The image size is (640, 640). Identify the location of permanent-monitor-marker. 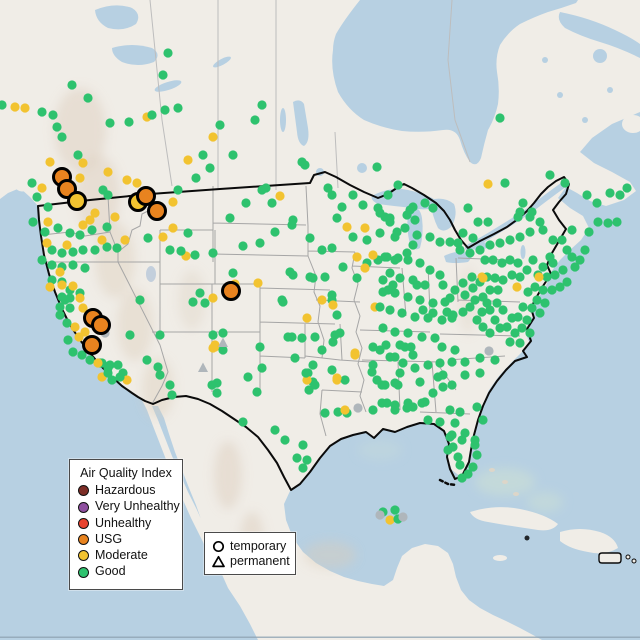
(223, 342).